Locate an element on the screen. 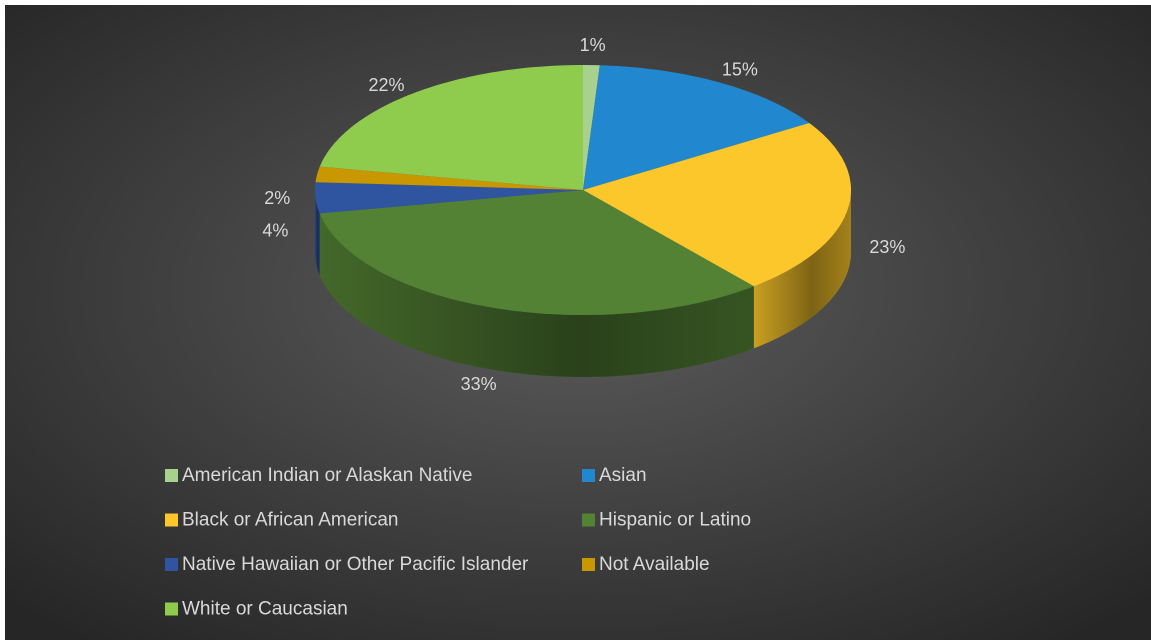 This screenshot has height=640, width=1151. data-label: 4% is located at coordinates (275, 231).